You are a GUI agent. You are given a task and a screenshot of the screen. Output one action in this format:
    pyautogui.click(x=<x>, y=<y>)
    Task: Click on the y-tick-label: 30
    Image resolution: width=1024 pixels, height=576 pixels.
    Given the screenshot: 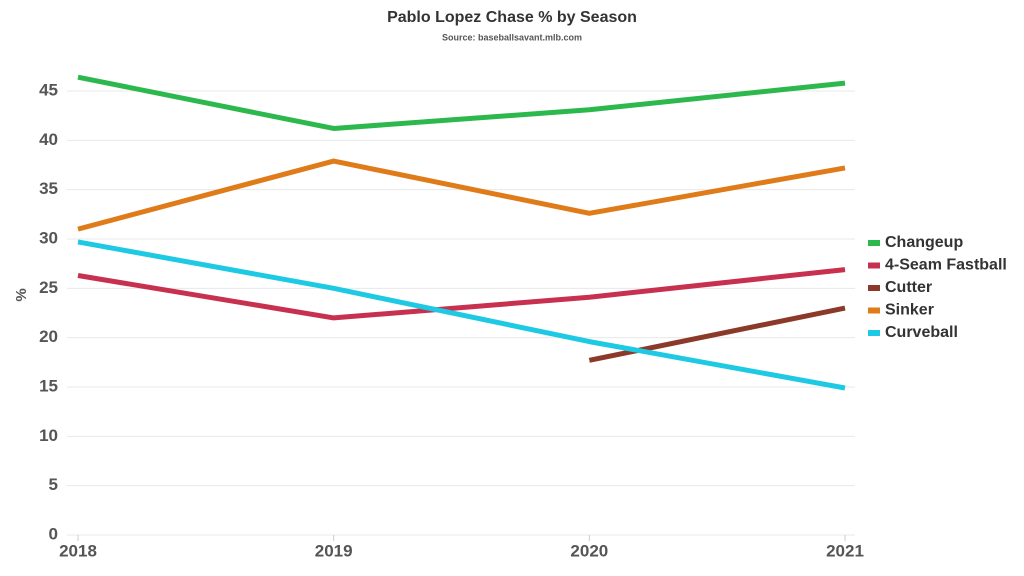 What is the action you would take?
    pyautogui.click(x=48, y=237)
    